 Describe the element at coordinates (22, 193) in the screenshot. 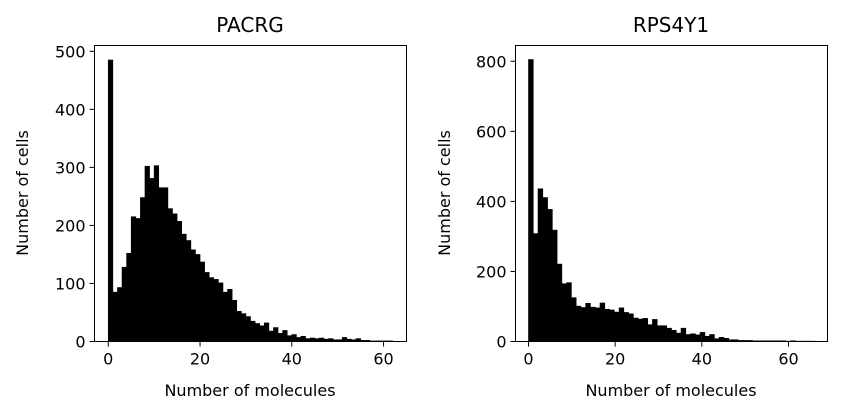

I see `y-axis-label: Number of cells` at that location.